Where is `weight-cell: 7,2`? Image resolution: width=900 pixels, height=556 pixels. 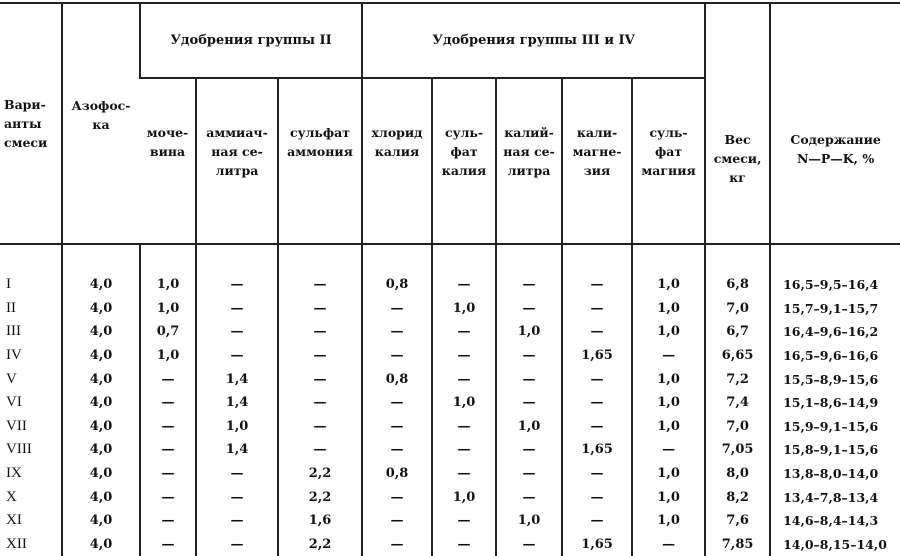 weight-cell: 7,2 is located at coordinates (737, 379).